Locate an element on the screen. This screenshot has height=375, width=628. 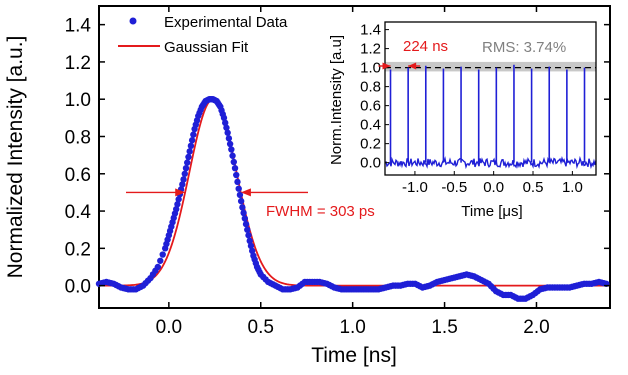
fwhm-arrowhead-left is located at coordinates (180, 192).